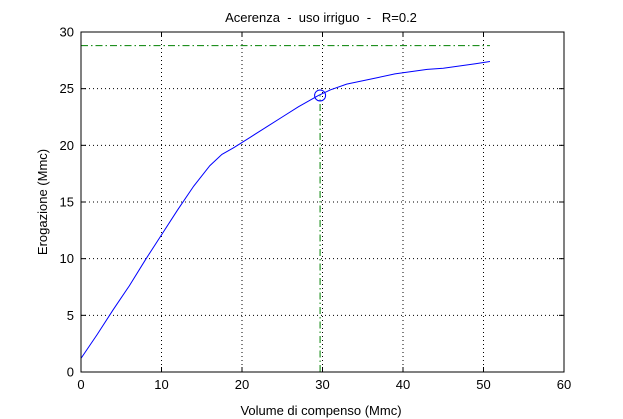  Describe the element at coordinates (320, 95) in the screenshot. I see `data-marker` at that location.